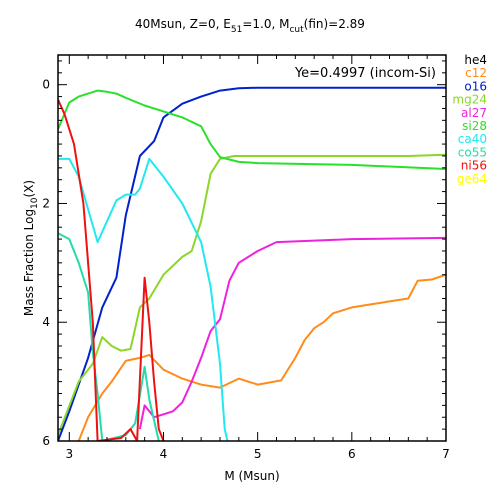  What do you see at coordinates (446, 454) in the screenshot?
I see `x-tick-label: 7` at bounding box center [446, 454].